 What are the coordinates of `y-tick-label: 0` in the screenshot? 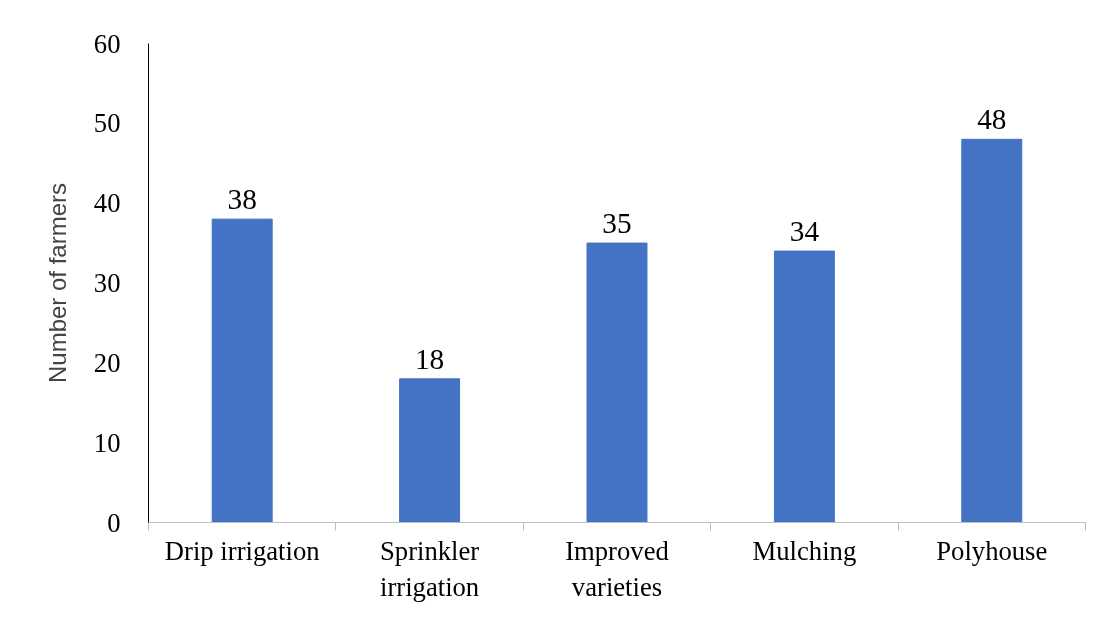 It's located at (114, 522).